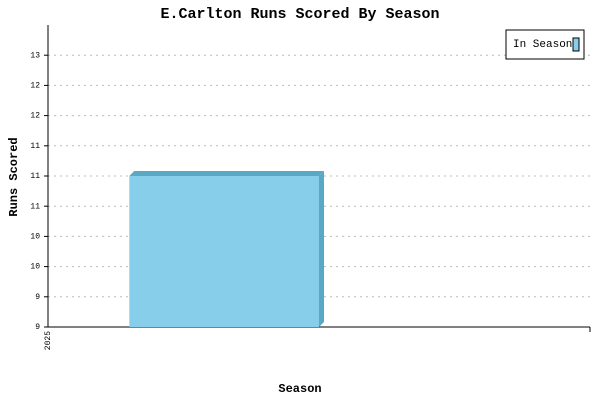 The width and height of the screenshot is (600, 405). Describe the element at coordinates (542, 45) in the screenshot. I see `legend-label: In Season` at that location.